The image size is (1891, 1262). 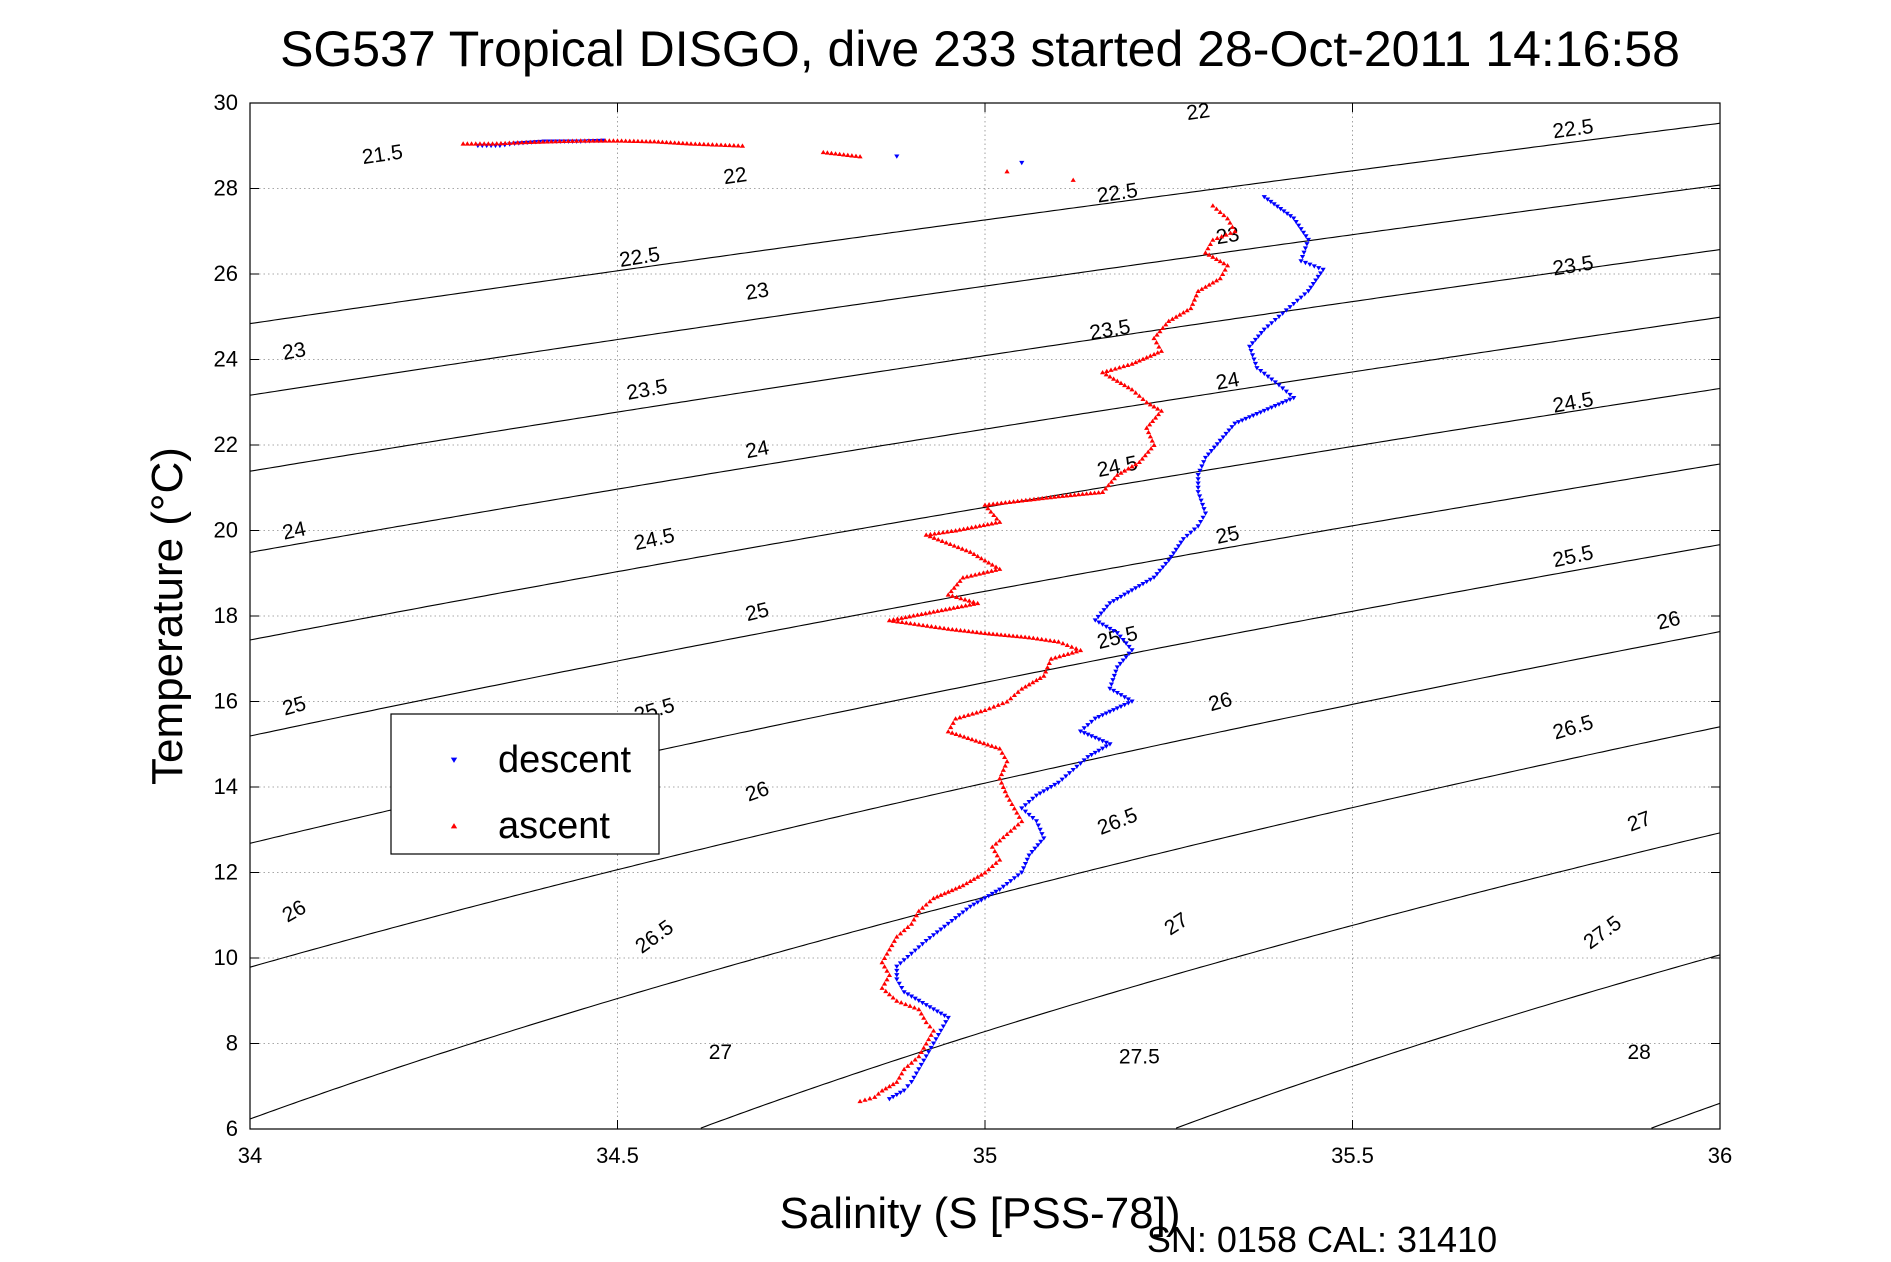 I want to click on isopycnal-label: 28, so click(x=1638, y=1052).